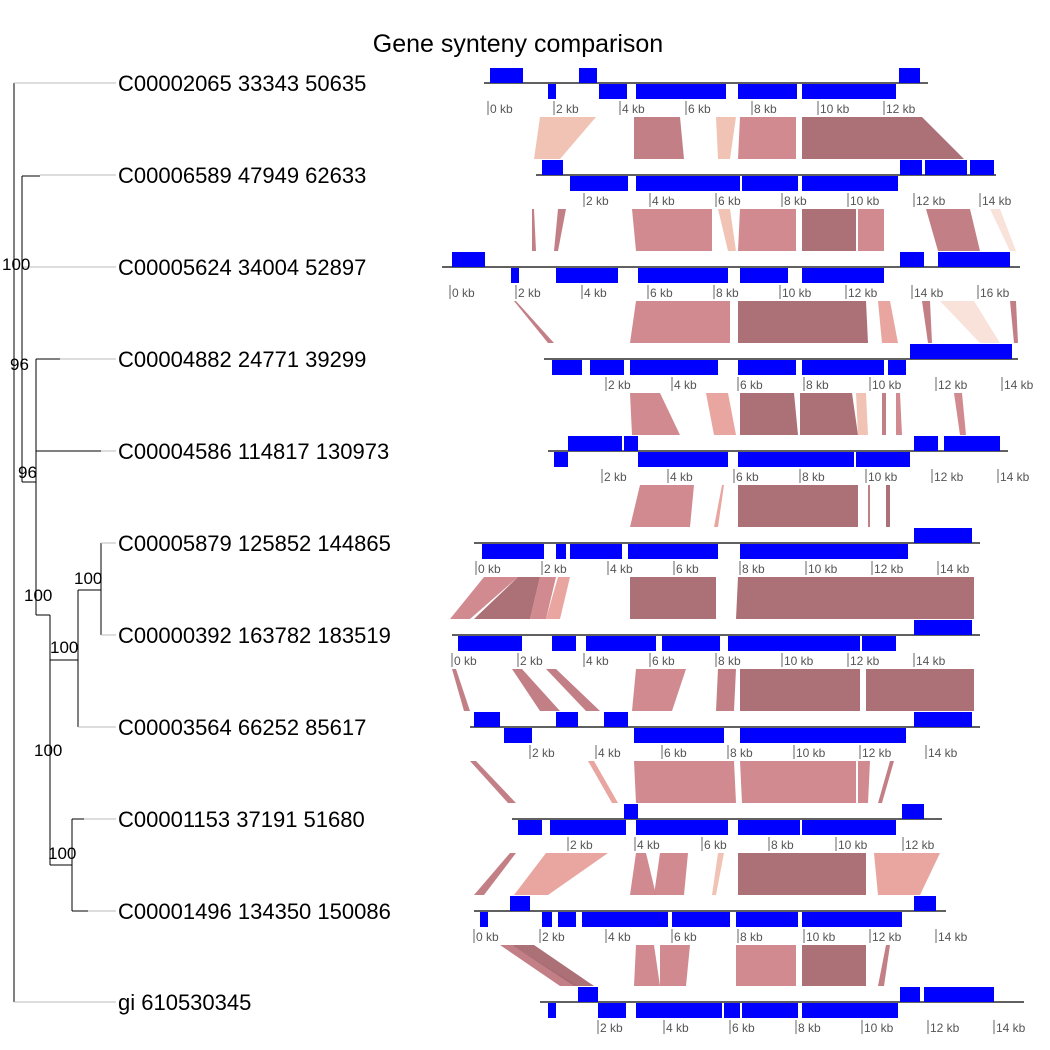  I want to click on genome-track-9: 0 kb 2 kb 4 kb 6 kb 8 kb 10 kb 12 kb 14 kb, so click(720, 920).